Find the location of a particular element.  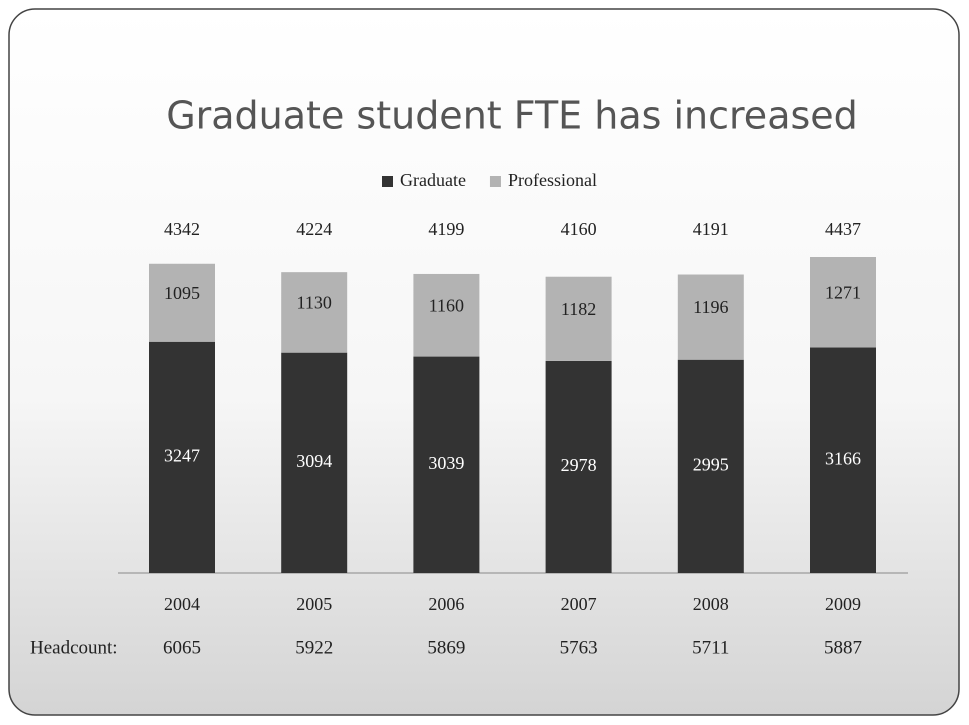

total-label: 4437 is located at coordinates (843, 229).